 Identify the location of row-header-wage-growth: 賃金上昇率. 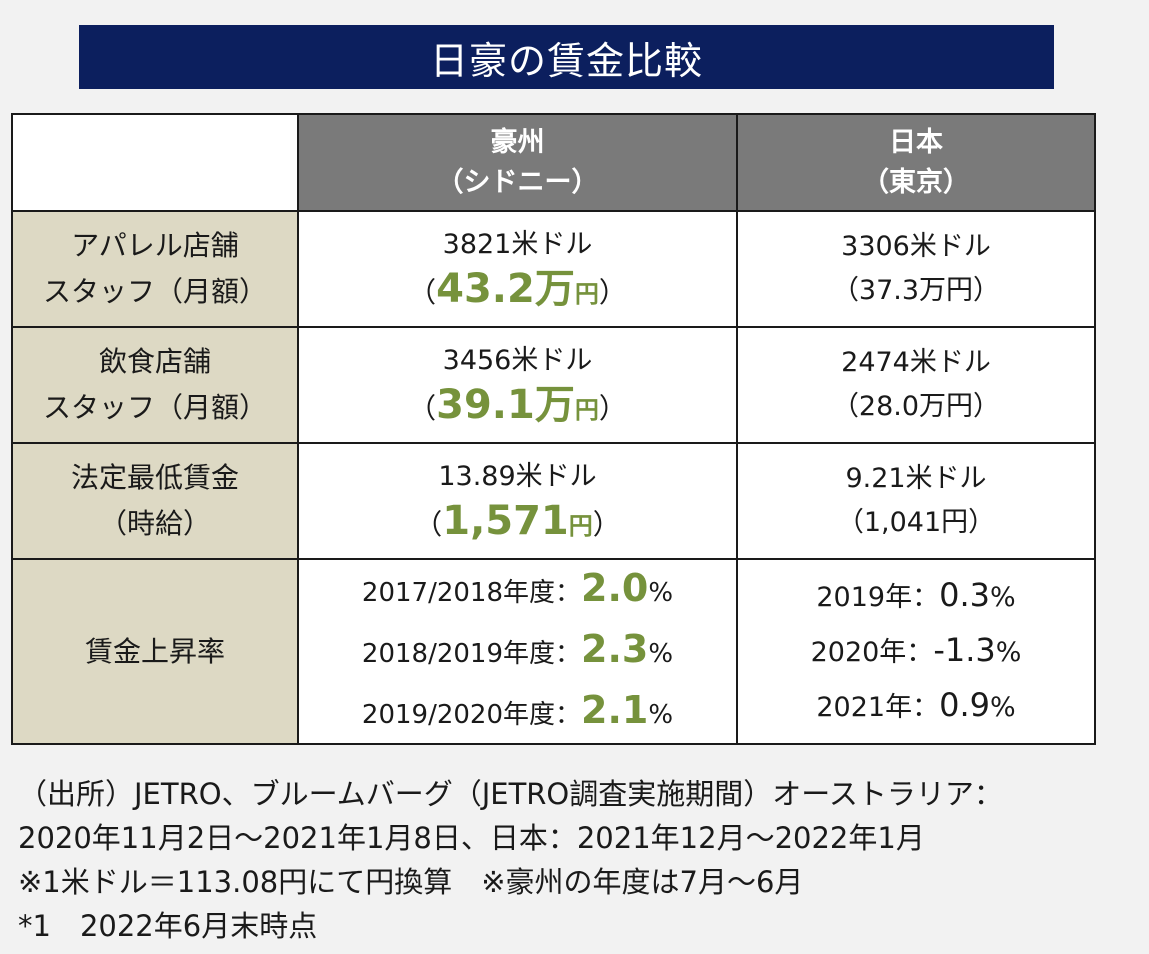
(155, 651).